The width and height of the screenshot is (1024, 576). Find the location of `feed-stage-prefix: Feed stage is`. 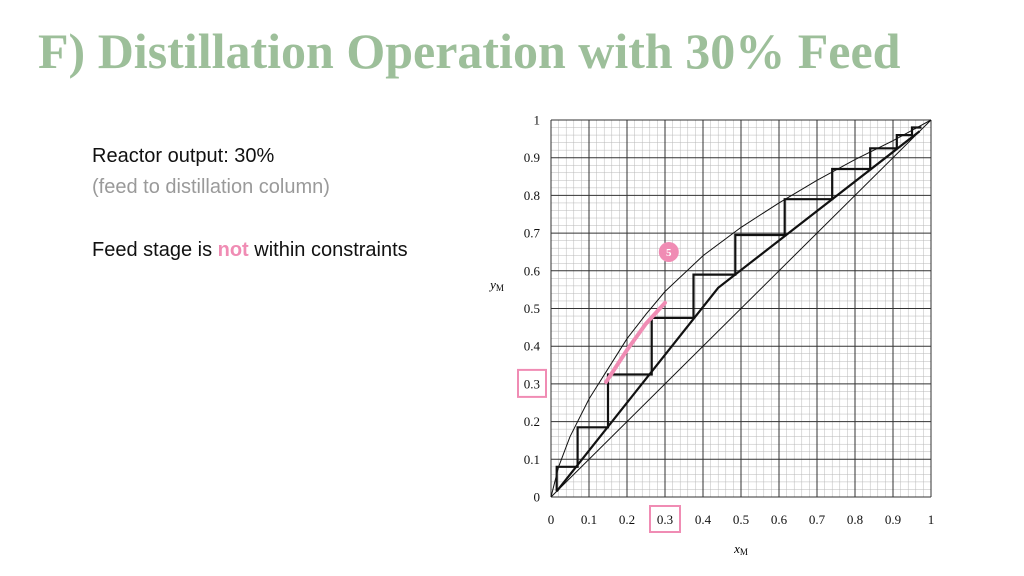

feed-stage-prefix: Feed stage is is located at coordinates (155, 250).